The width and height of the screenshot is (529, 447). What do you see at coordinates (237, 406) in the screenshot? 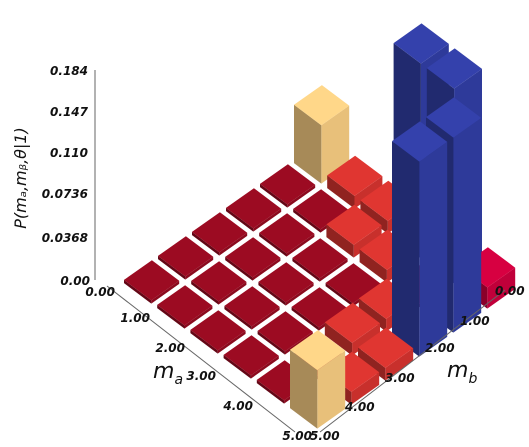
I see `ma-tick-4: 4.00` at bounding box center [237, 406].